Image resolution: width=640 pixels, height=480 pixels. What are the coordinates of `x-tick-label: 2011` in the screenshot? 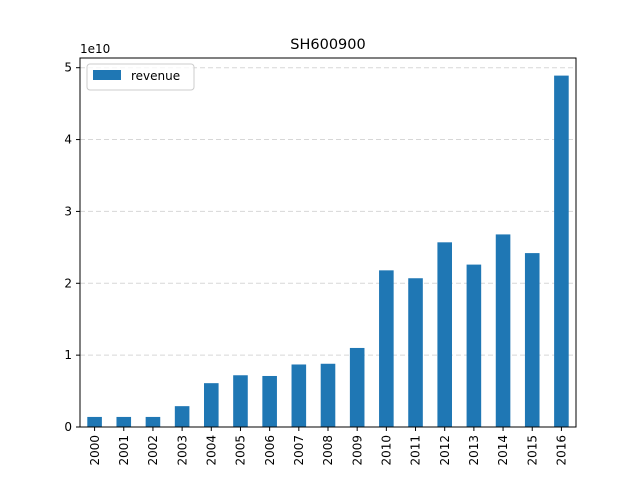 It's located at (416, 450).